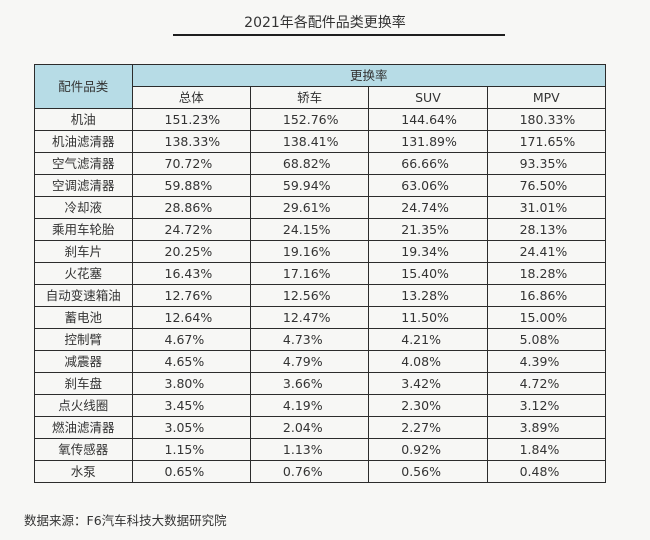  What do you see at coordinates (191, 317) in the screenshot?
I see `rate-cell-overall: 12.64%` at bounding box center [191, 317].